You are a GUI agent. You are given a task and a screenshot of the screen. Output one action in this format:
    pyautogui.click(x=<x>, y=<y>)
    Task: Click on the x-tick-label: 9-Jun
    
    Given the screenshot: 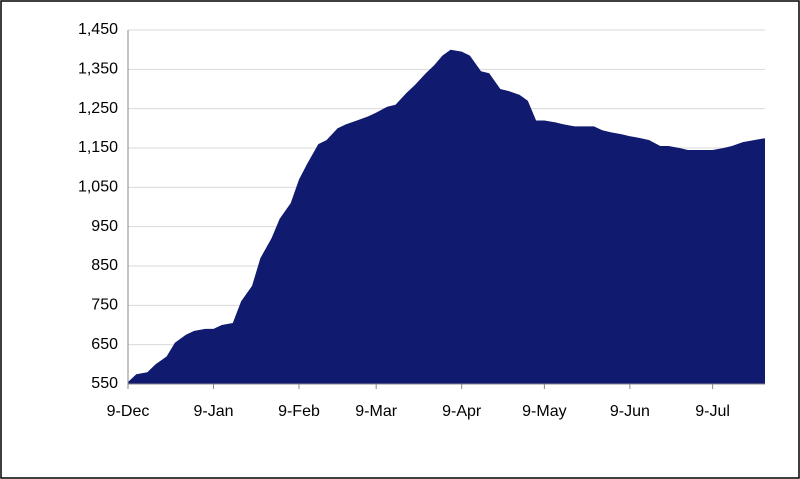 What is the action you would take?
    pyautogui.click(x=630, y=411)
    